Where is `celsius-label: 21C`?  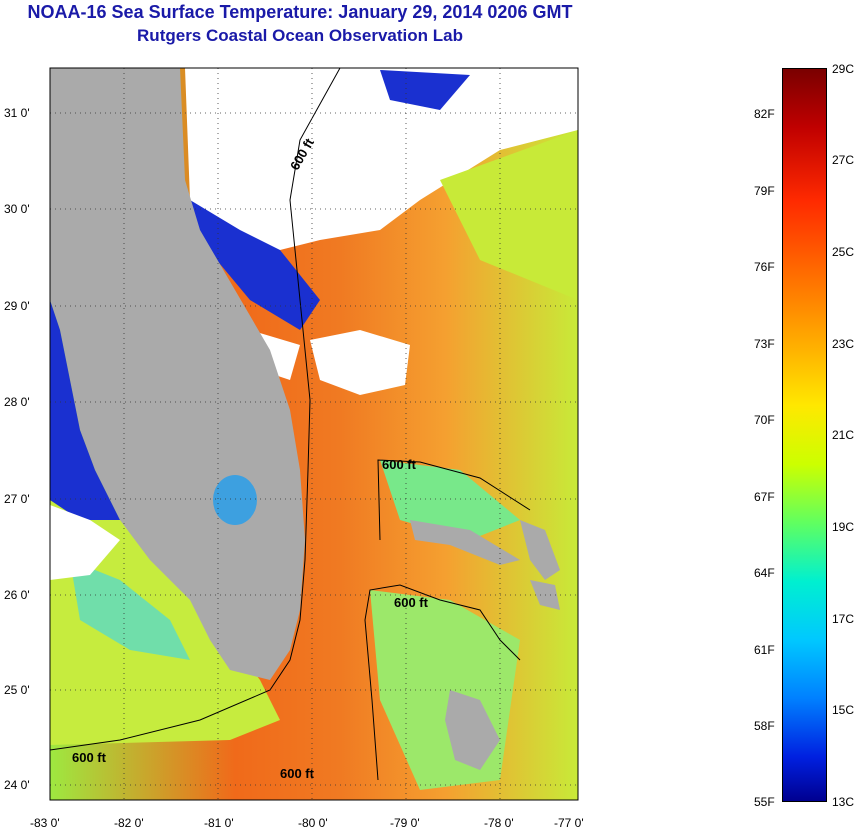
celsius-label: 21C is located at coordinates (843, 435).